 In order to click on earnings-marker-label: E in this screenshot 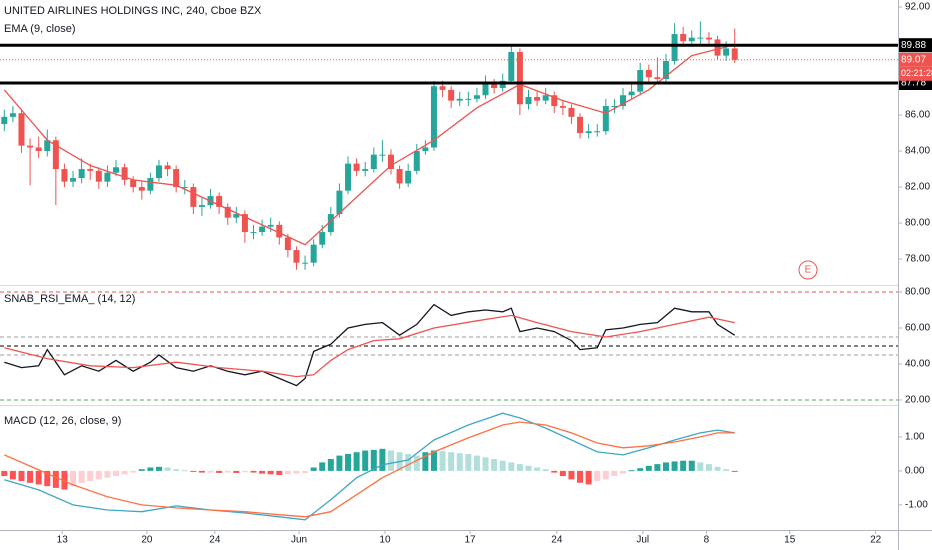, I will do `click(808, 270)`.